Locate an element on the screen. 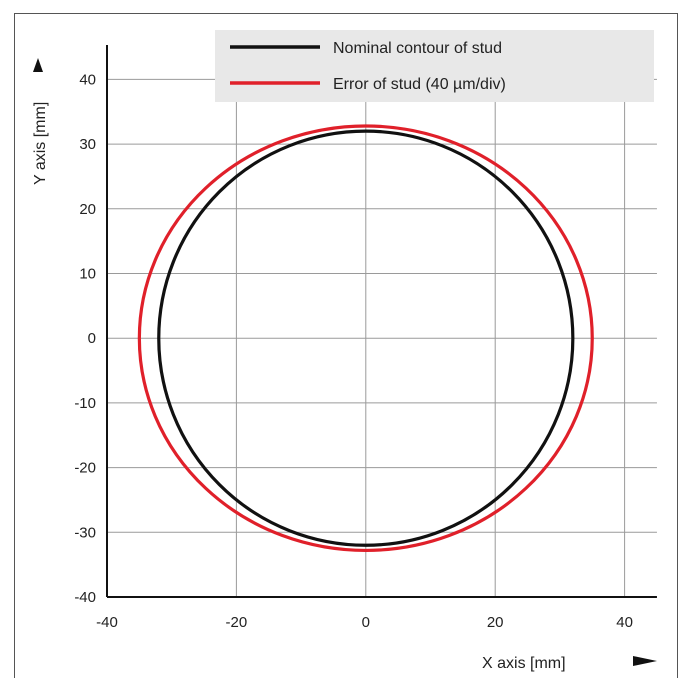 This screenshot has height=678, width=693. y-tick-label--10: -10 is located at coordinates (85, 403).